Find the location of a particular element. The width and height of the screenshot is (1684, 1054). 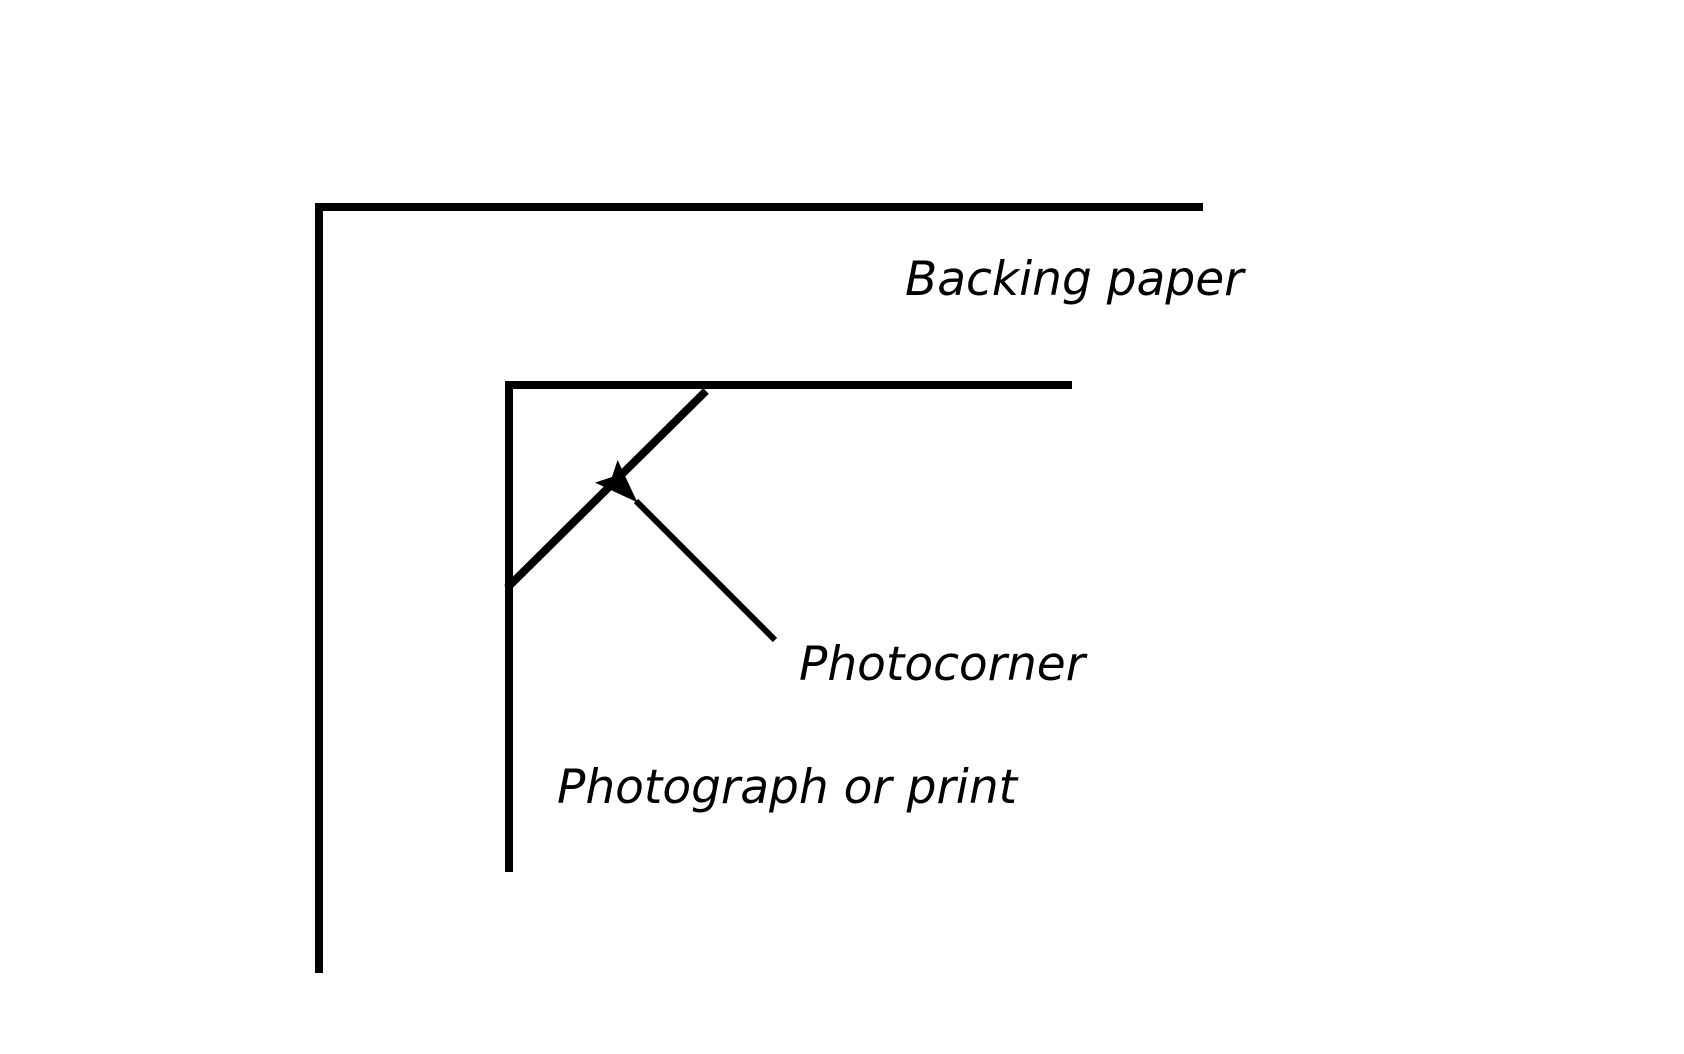

photocorner-label: Photocorner is located at coordinates (943, 664).